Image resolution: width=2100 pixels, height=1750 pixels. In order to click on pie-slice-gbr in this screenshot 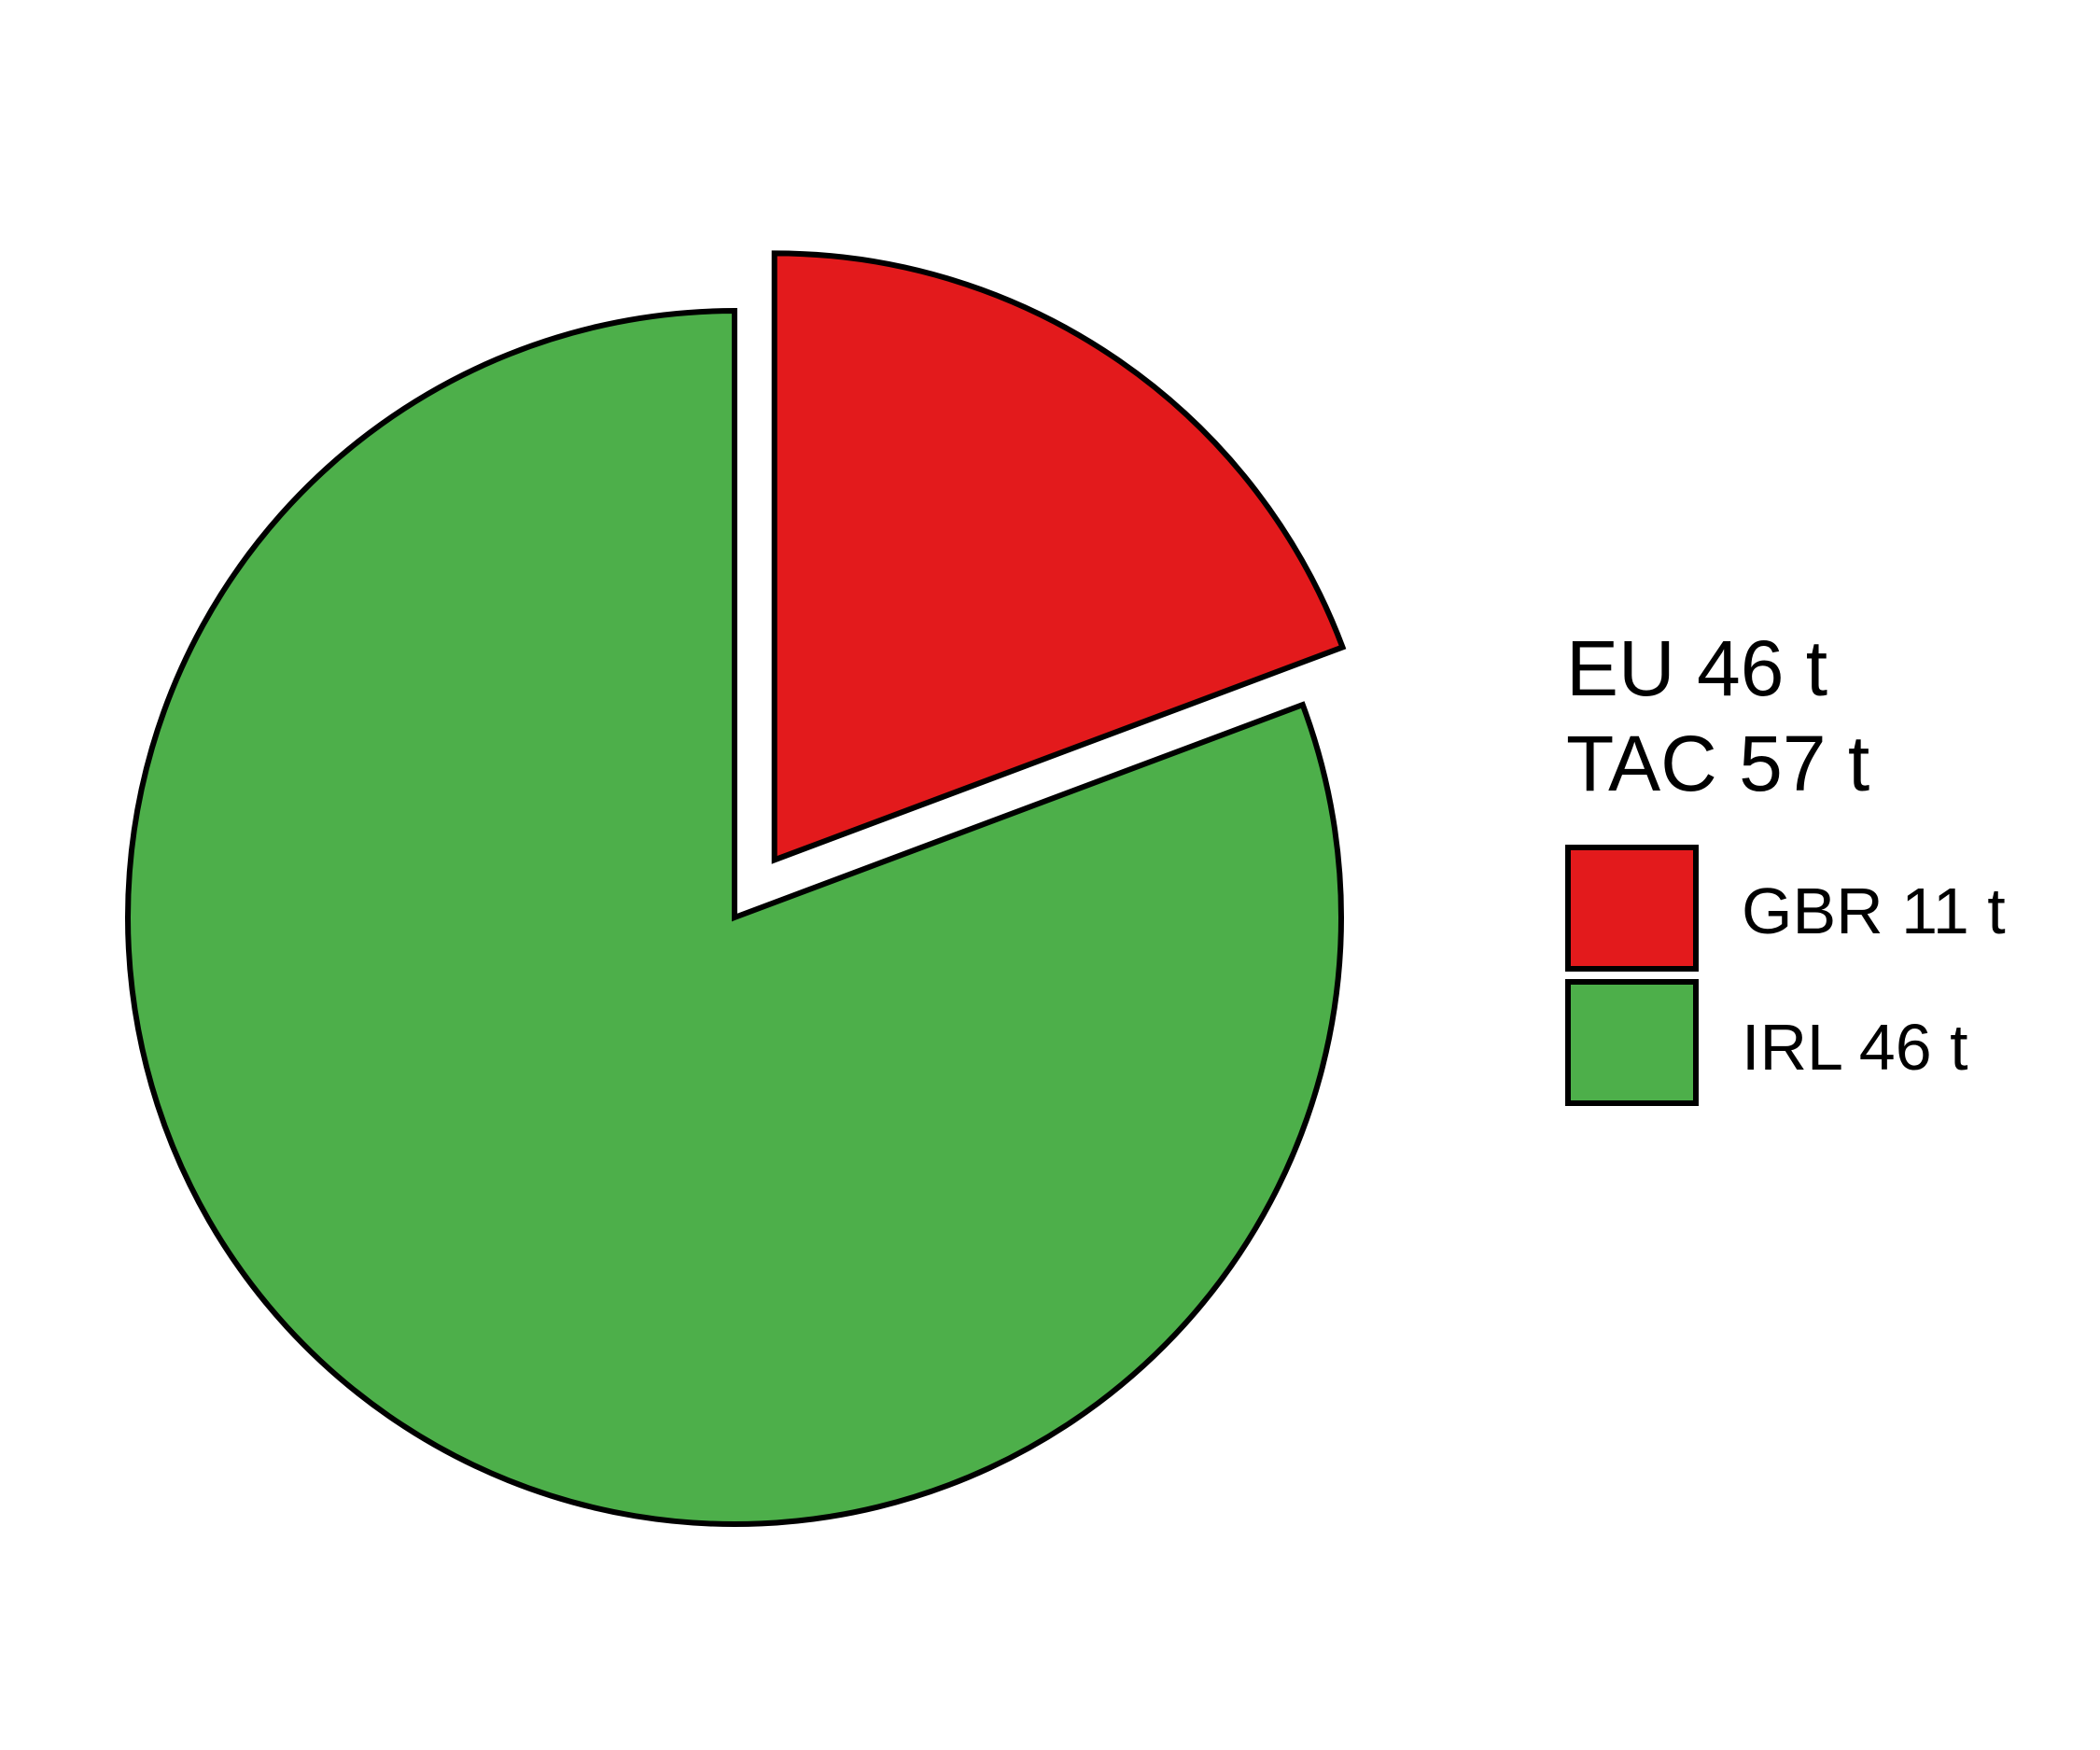, I will do `click(1059, 557)`.